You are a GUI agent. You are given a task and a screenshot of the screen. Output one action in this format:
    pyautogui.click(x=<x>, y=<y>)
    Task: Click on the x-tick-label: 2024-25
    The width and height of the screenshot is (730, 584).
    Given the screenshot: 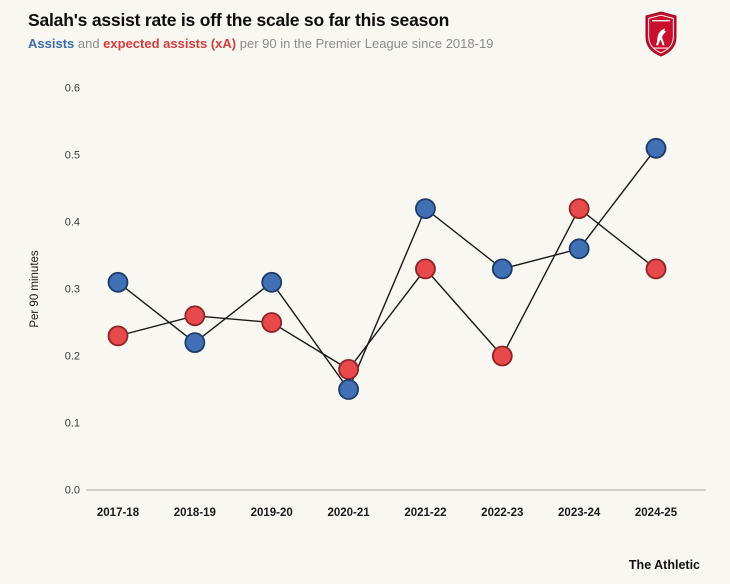 What is the action you would take?
    pyautogui.click(x=656, y=513)
    